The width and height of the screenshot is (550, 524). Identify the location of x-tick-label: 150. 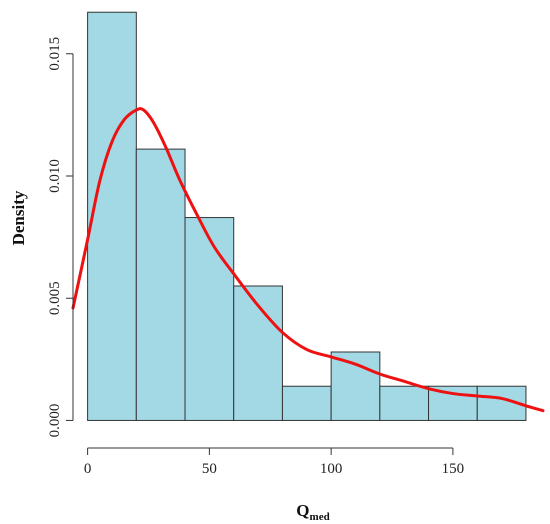
(453, 469).